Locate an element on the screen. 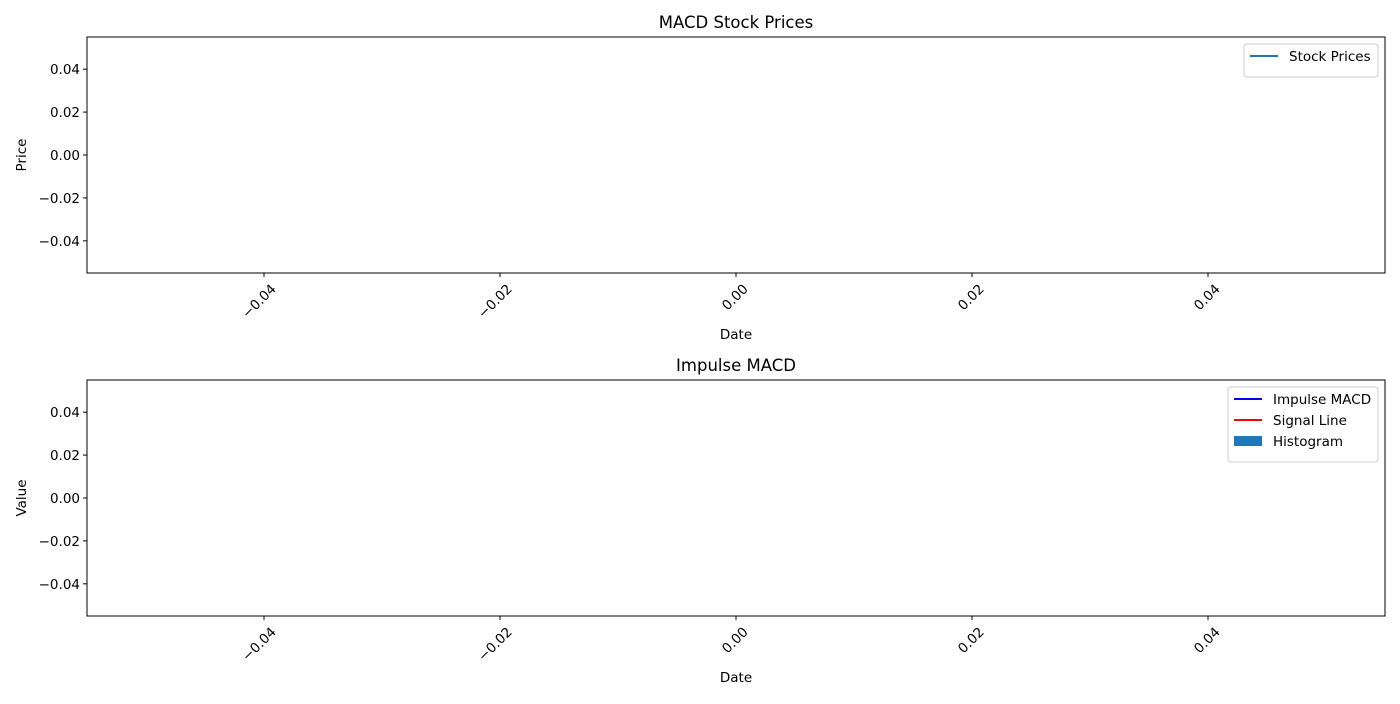  chart-title: Impulse MACD is located at coordinates (736, 365).